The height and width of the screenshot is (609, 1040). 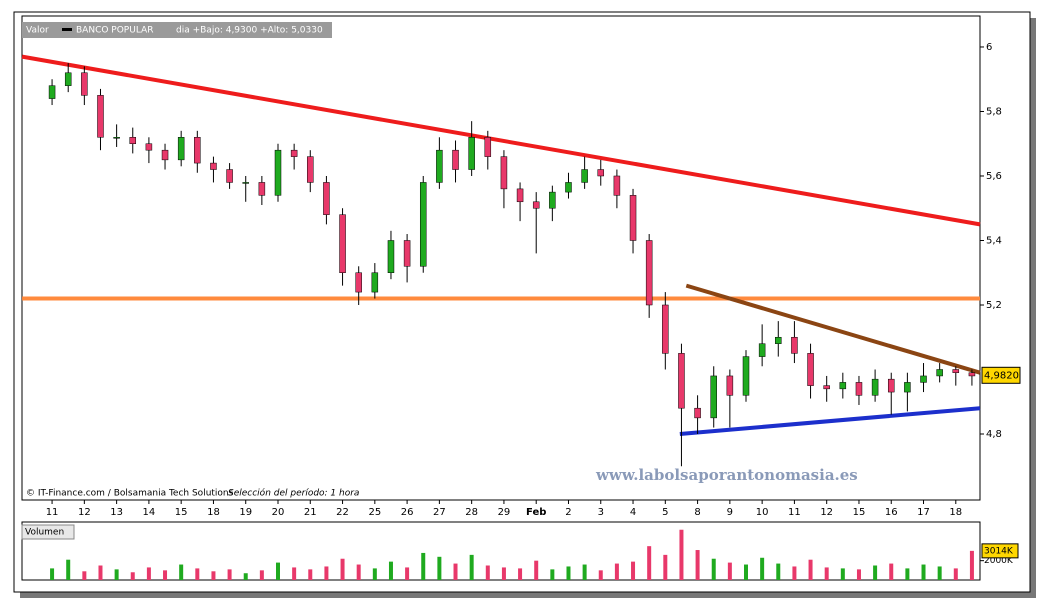 I want to click on x-tick-label: 12, so click(x=826, y=512).